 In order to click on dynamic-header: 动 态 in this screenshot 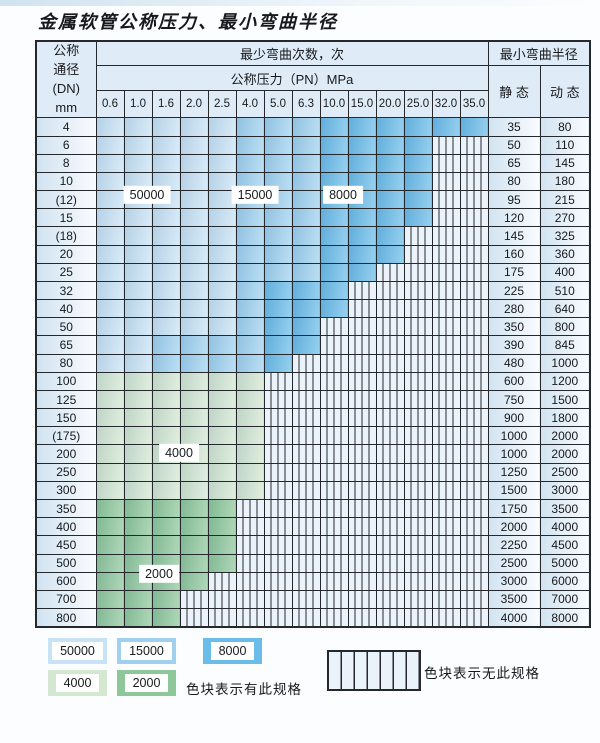, I will do `click(565, 91)`.